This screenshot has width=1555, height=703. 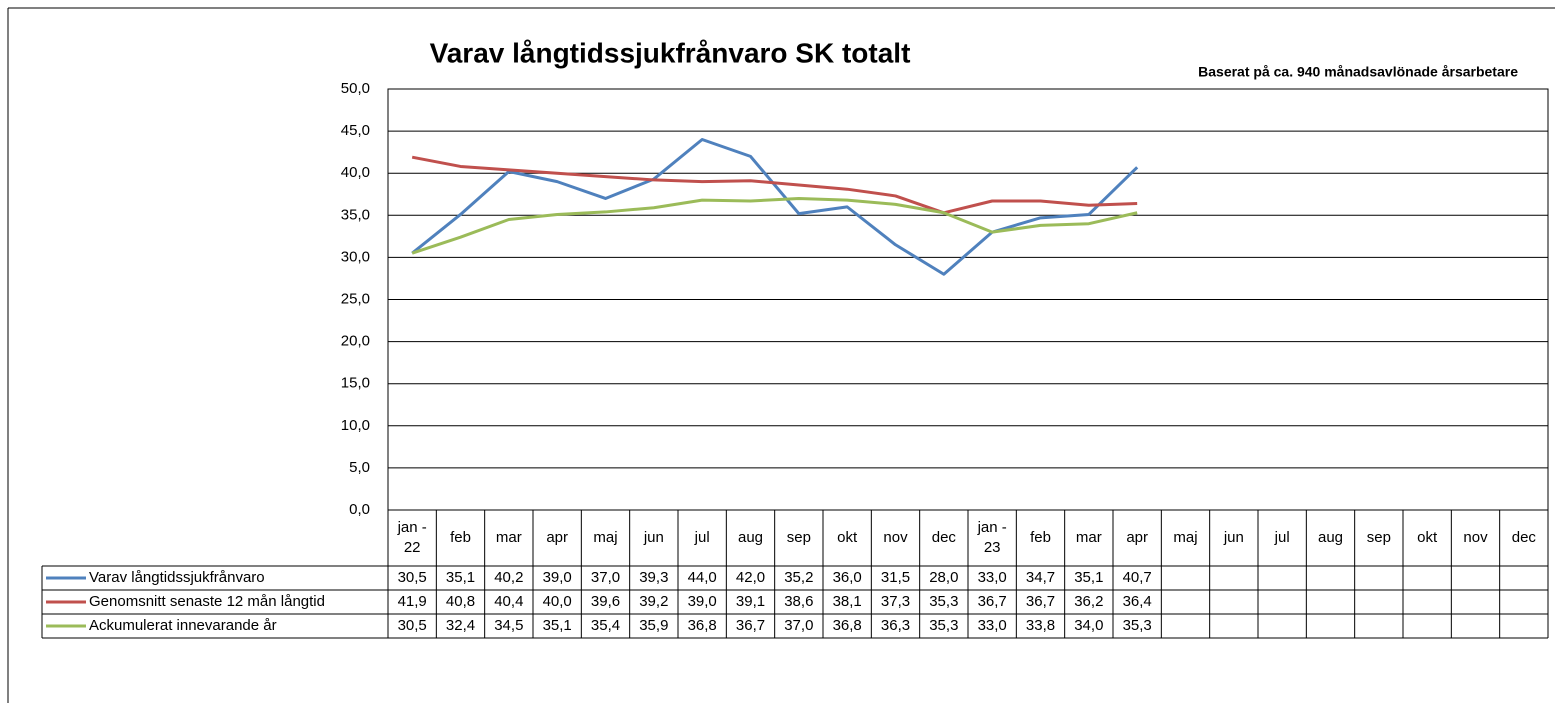 What do you see at coordinates (798, 601) in the screenshot?
I see `table-value: 38,6` at bounding box center [798, 601].